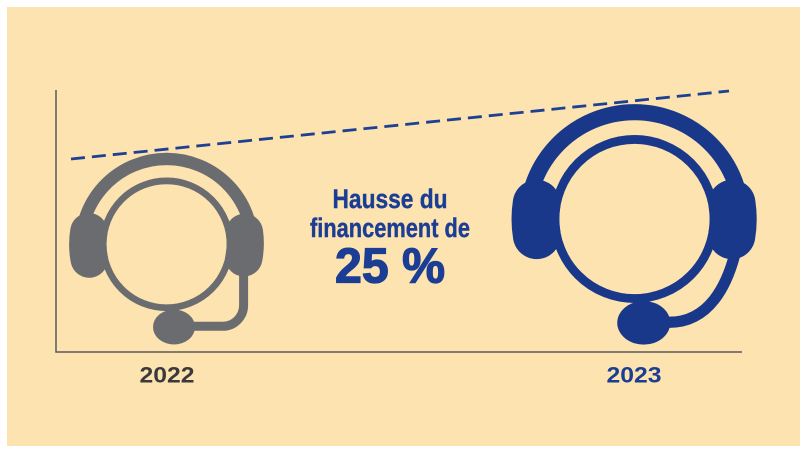 Image resolution: width=808 pixels, height=459 pixels. What do you see at coordinates (167, 375) in the screenshot?
I see `svg-text: 2022` at bounding box center [167, 375].